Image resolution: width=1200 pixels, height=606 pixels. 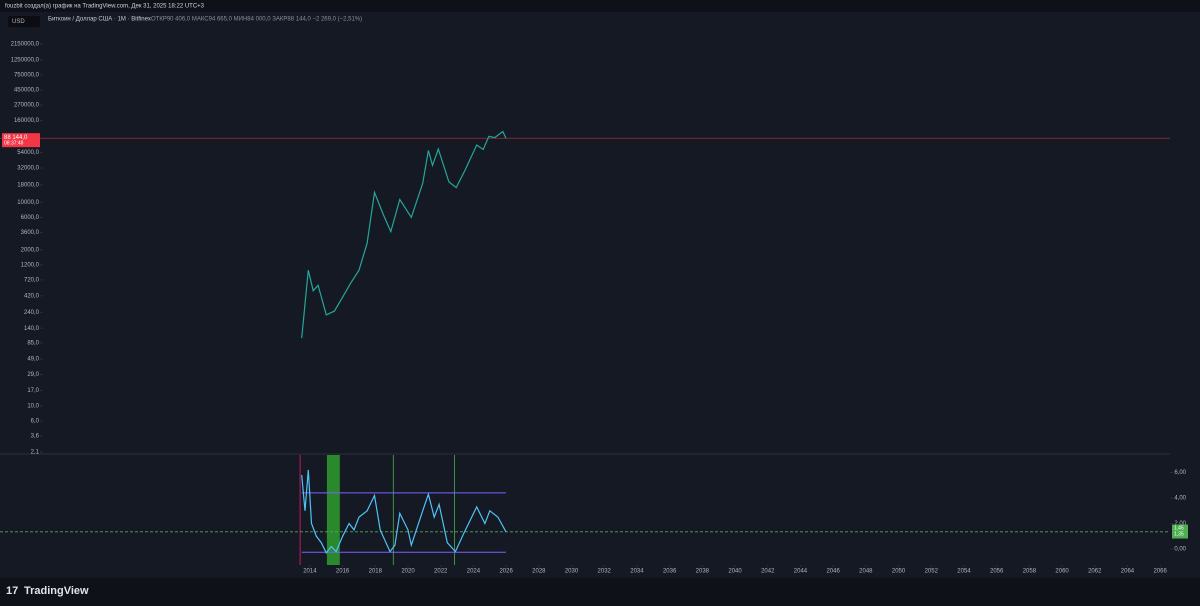 What do you see at coordinates (866, 572) in the screenshot?
I see `x-tick-label: 2048` at bounding box center [866, 572].